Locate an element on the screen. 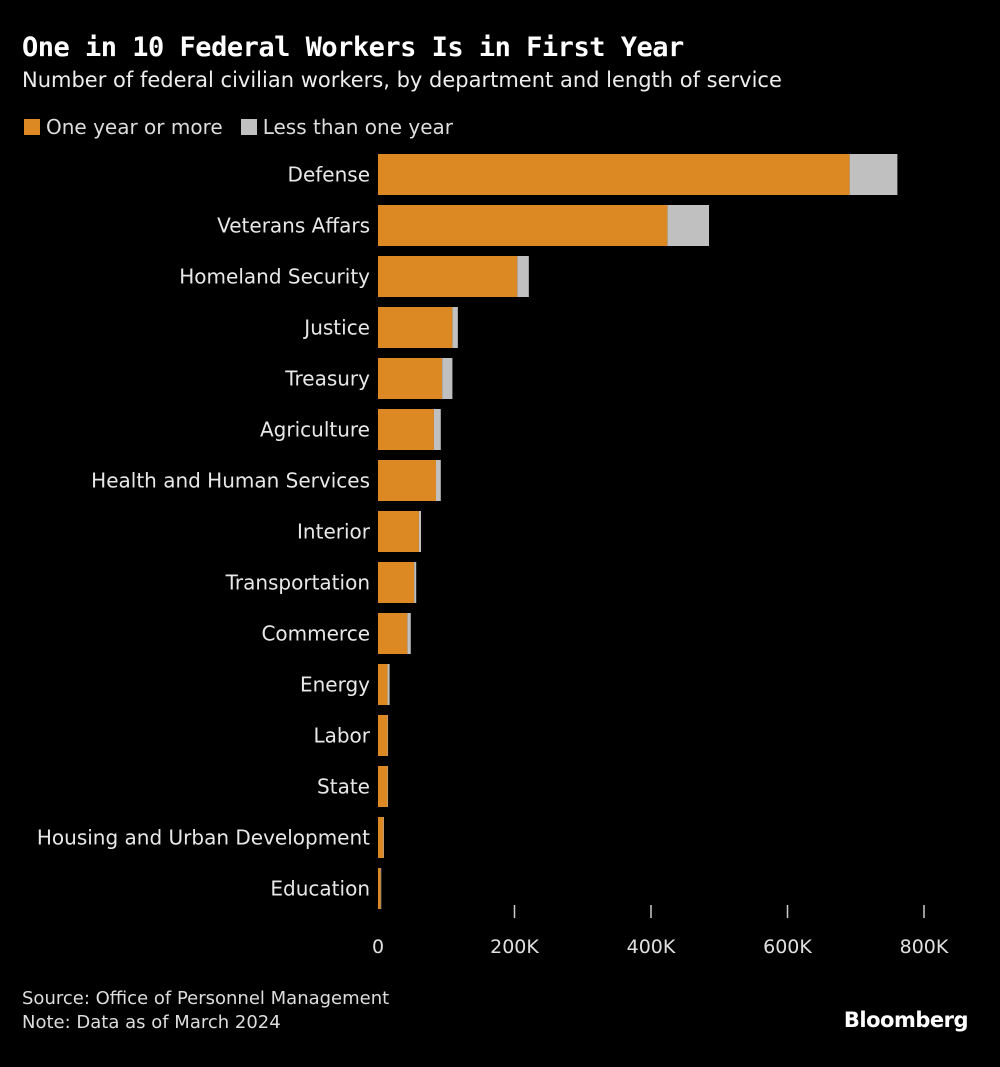  legend-swatch-less-than-one-year is located at coordinates (248, 127).